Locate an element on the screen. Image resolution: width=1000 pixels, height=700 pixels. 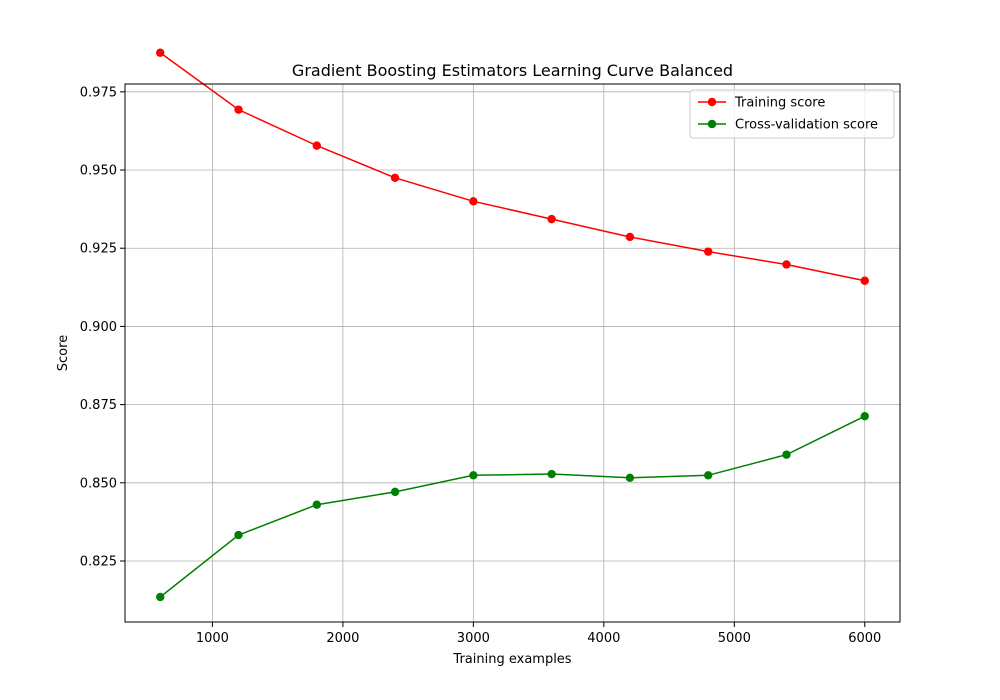
x-axis-label: Training examples is located at coordinates (511, 659).